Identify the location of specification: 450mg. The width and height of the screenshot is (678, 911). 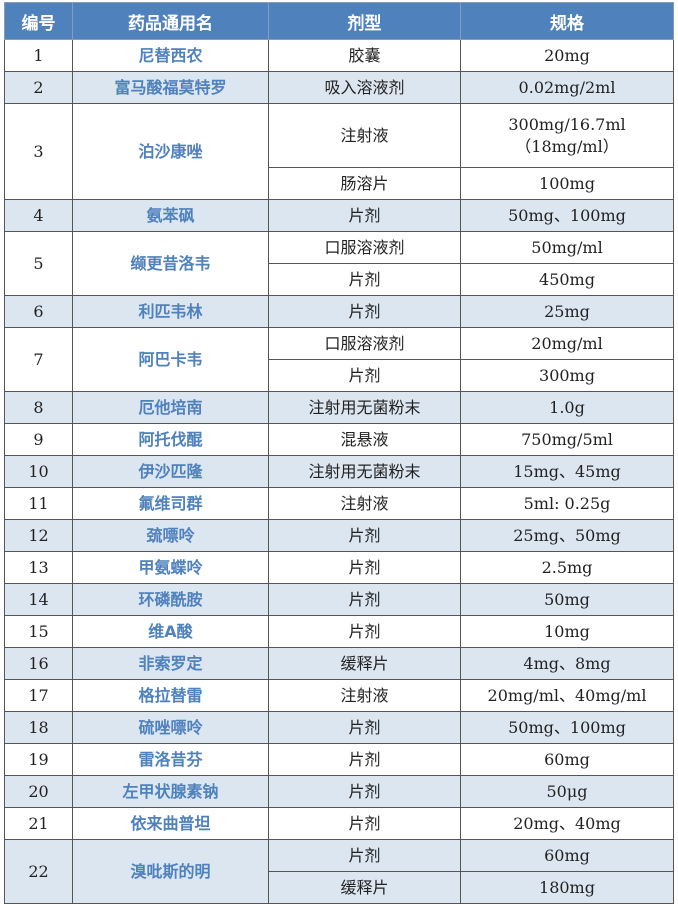
(567, 279).